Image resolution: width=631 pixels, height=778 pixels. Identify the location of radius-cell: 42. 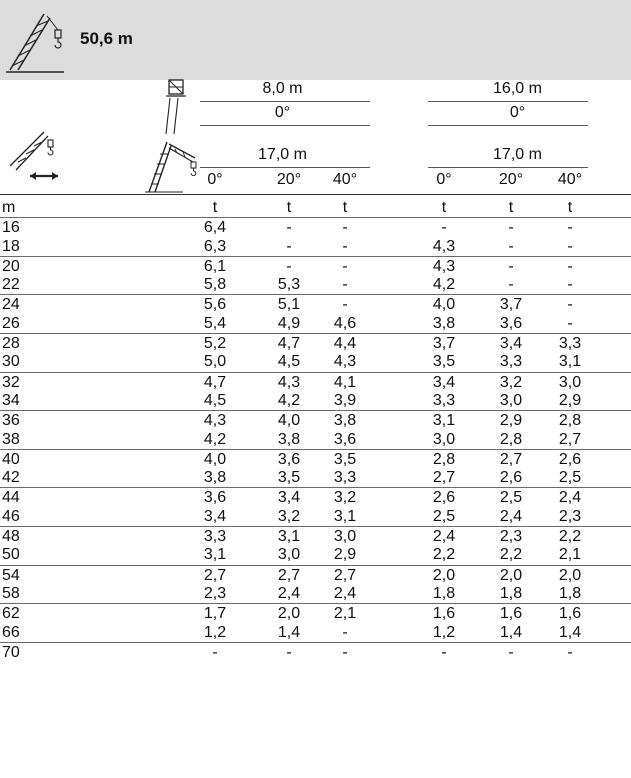
(11, 478).